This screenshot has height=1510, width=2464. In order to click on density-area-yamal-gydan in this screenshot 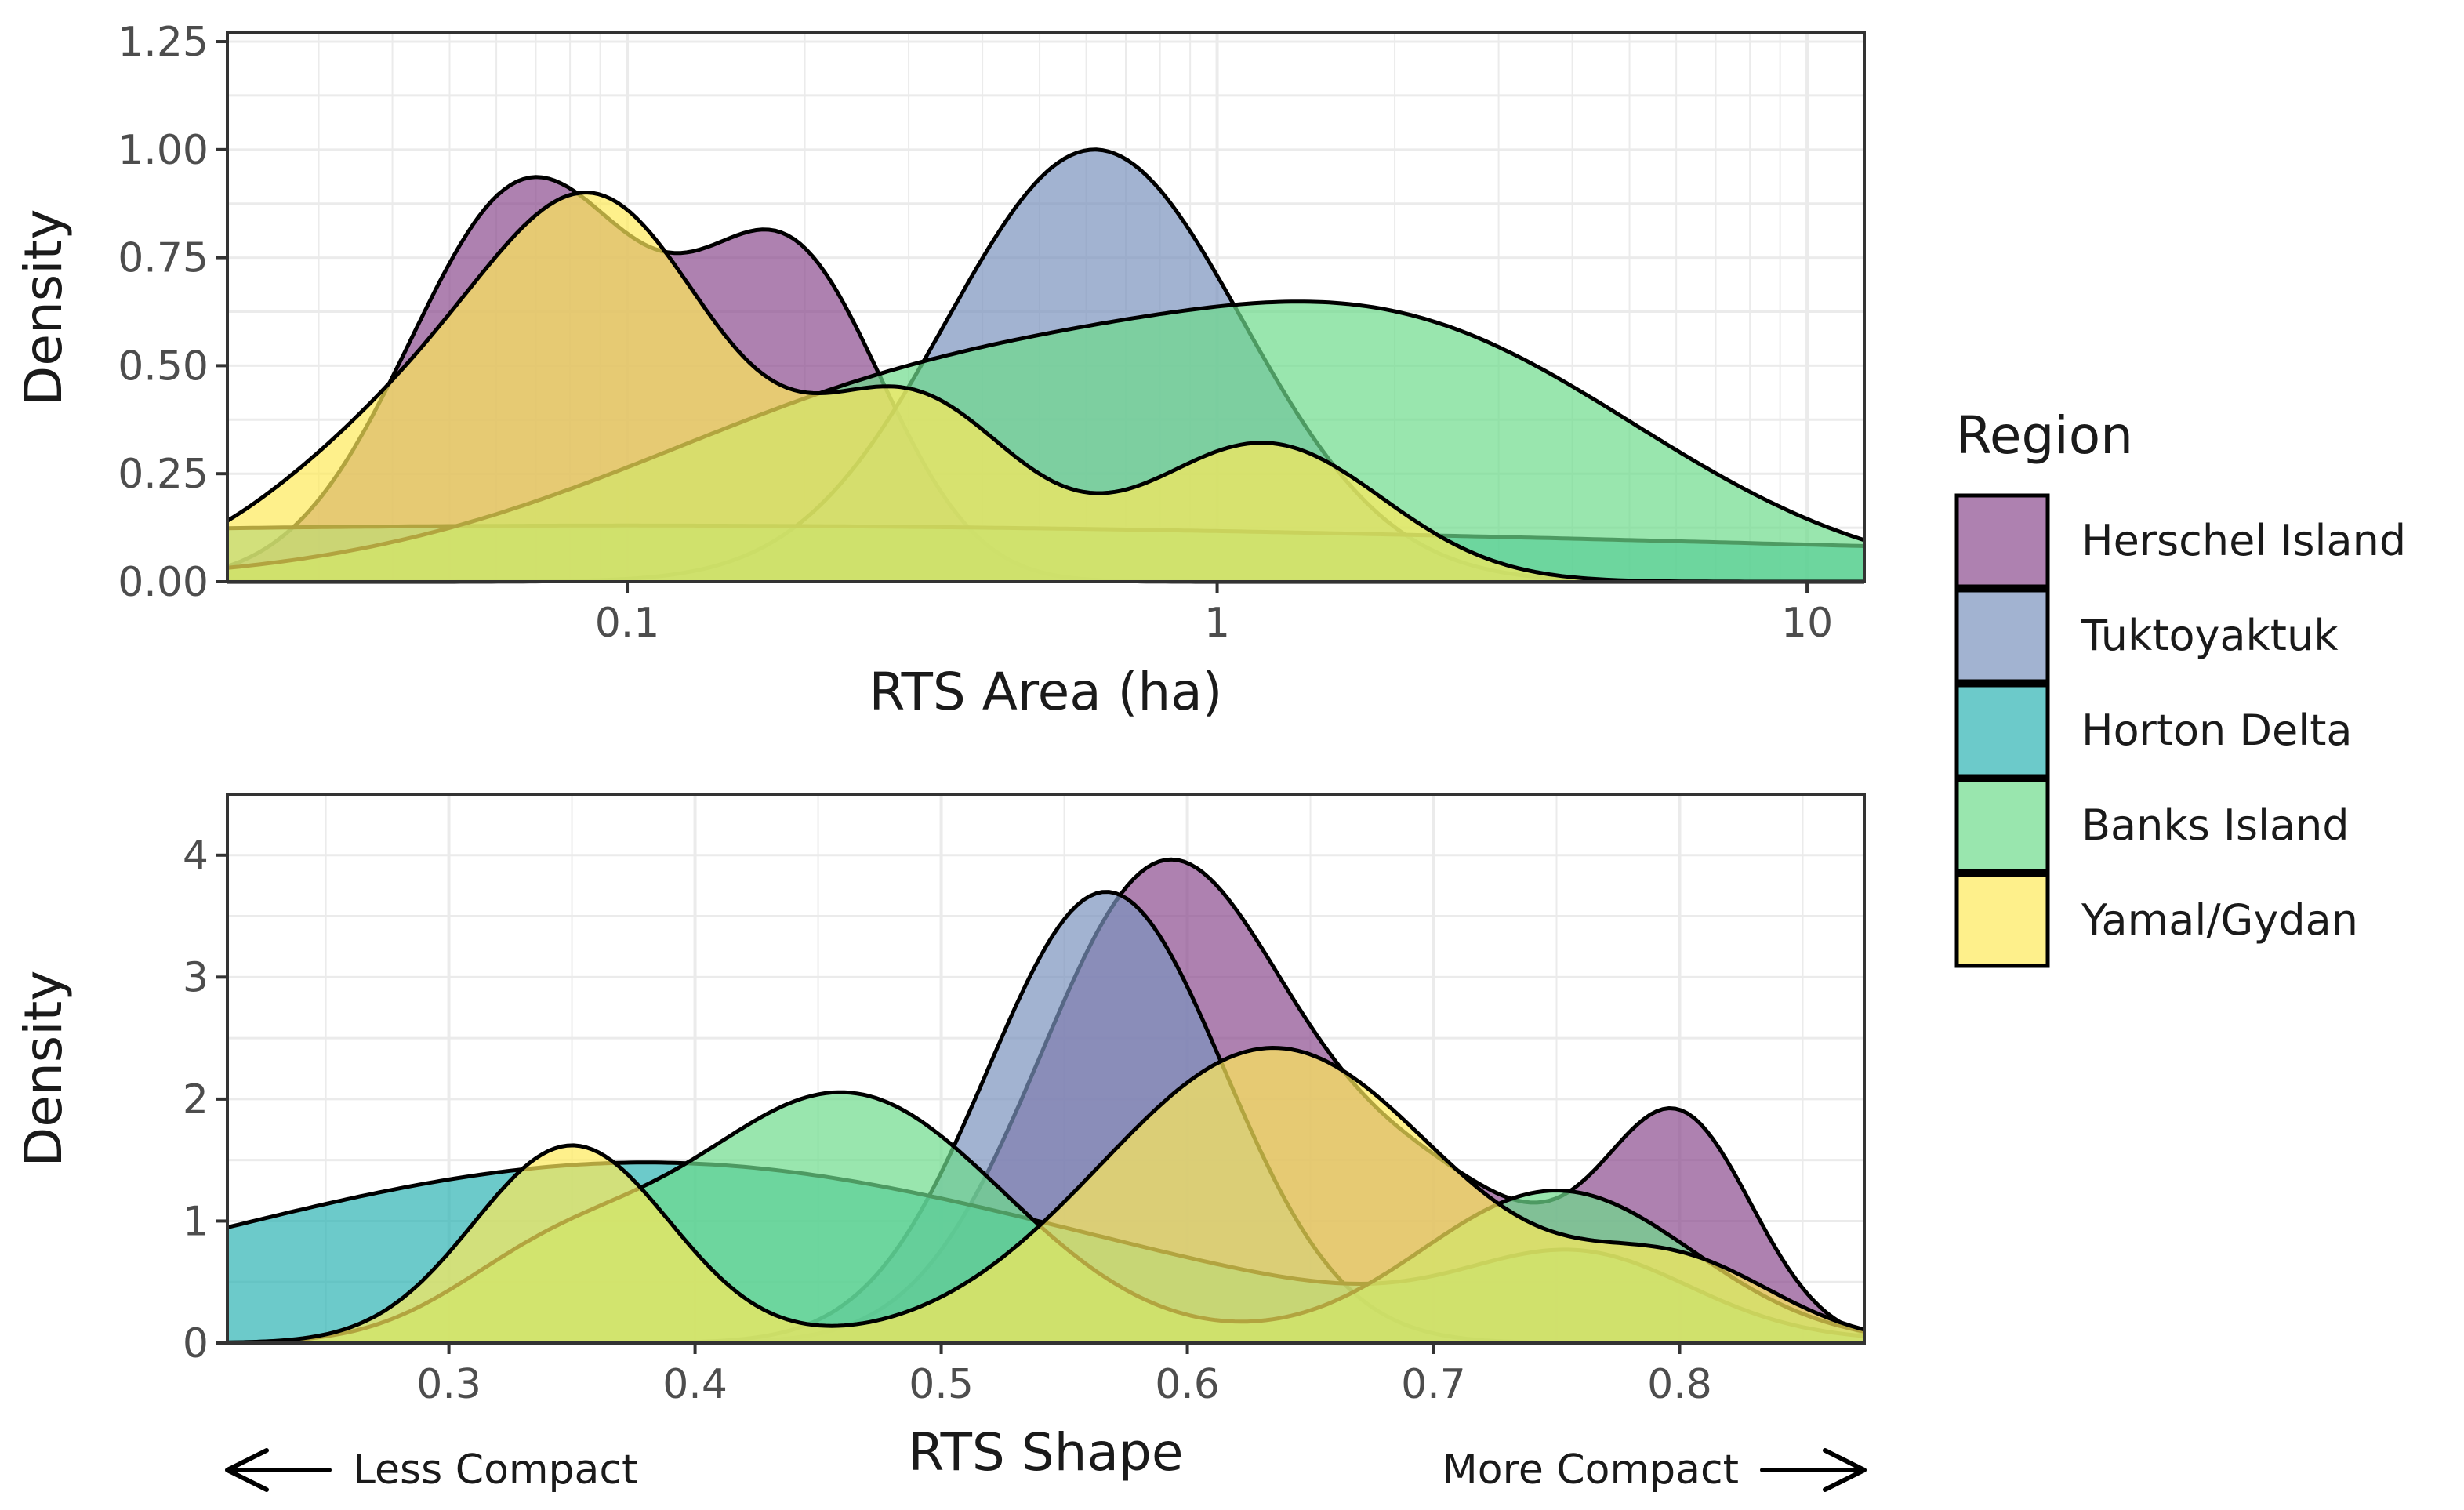, I will do `click(1045, 1195)`.